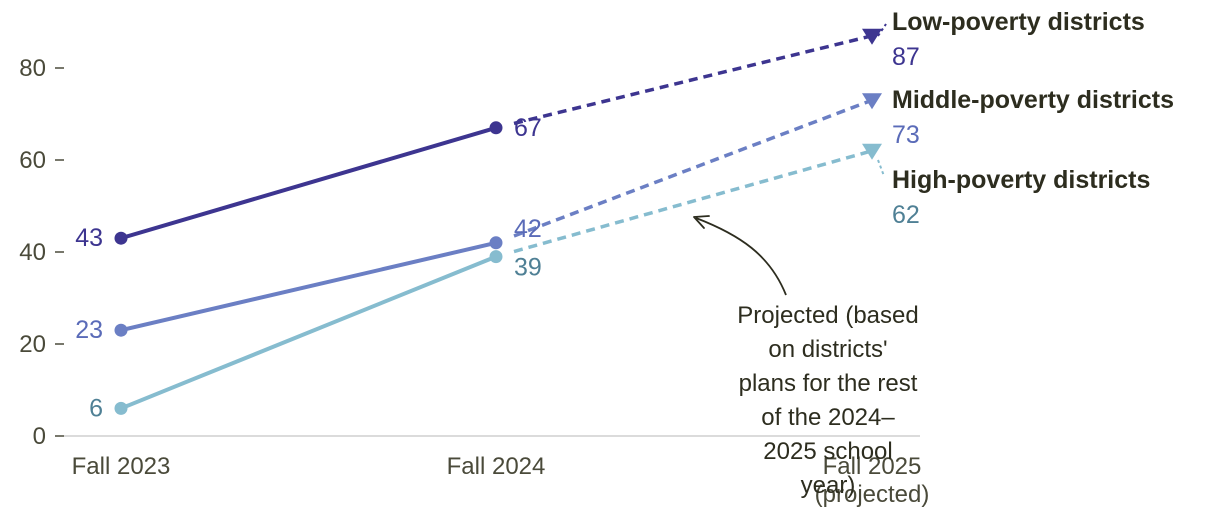  What do you see at coordinates (39, 436) in the screenshot?
I see `y-tick-label: 0` at bounding box center [39, 436].